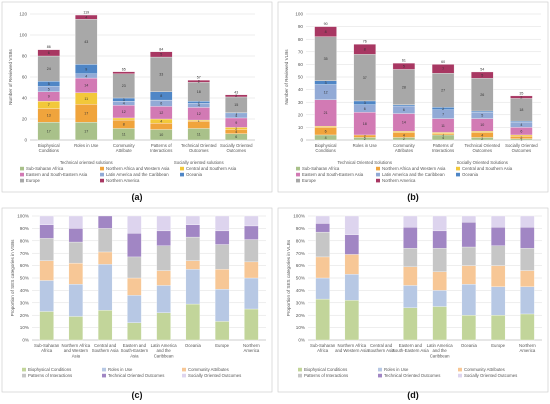 The width and height of the screenshot is (550, 404). I want to click on y-tick-label: 20, so click(301, 114).